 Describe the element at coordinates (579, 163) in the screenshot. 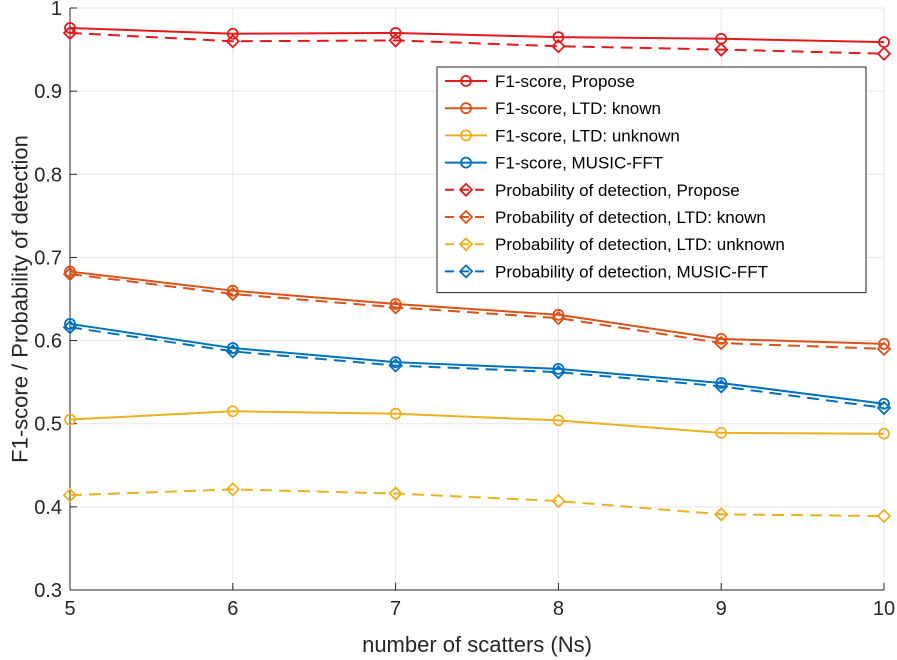

I see `legend-label: F1-score, MUSIC-FFT` at that location.